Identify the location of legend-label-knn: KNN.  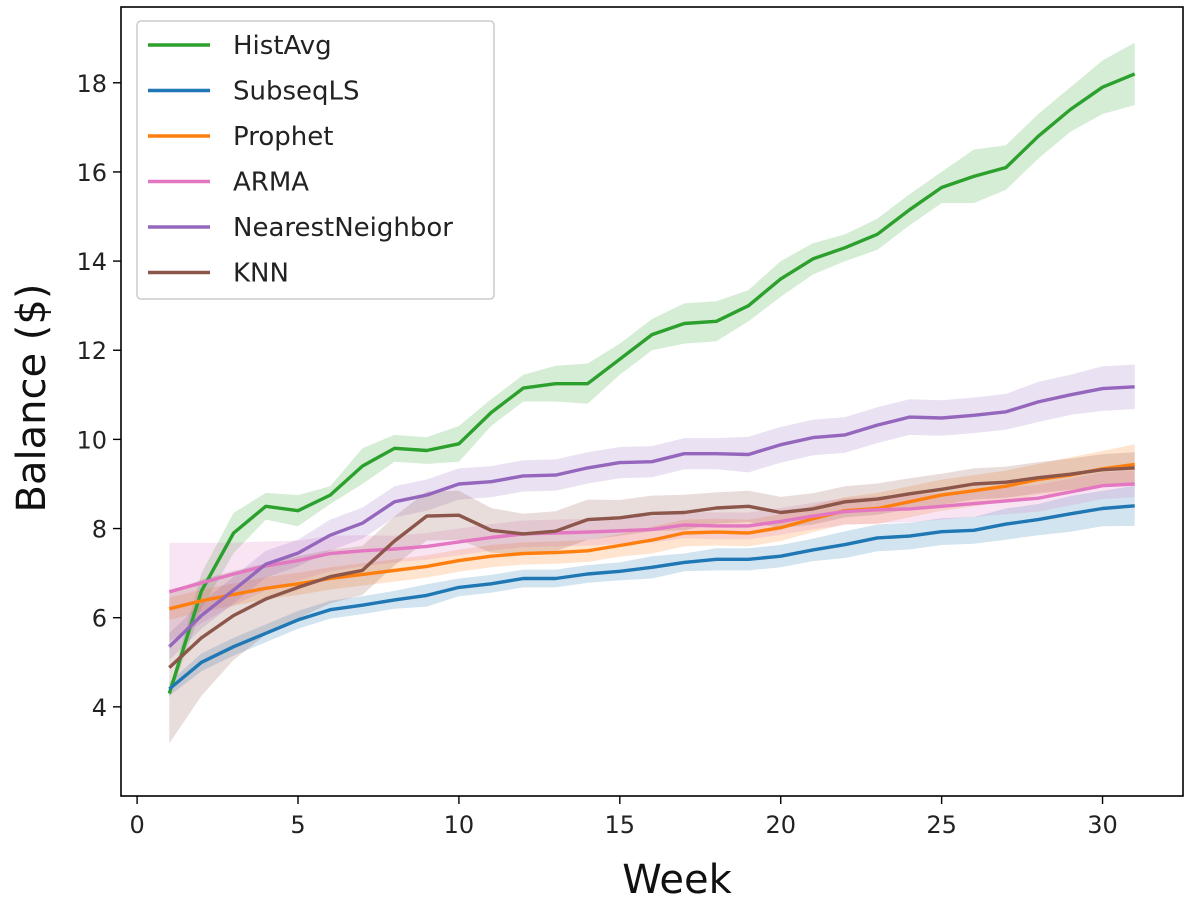
(261, 274).